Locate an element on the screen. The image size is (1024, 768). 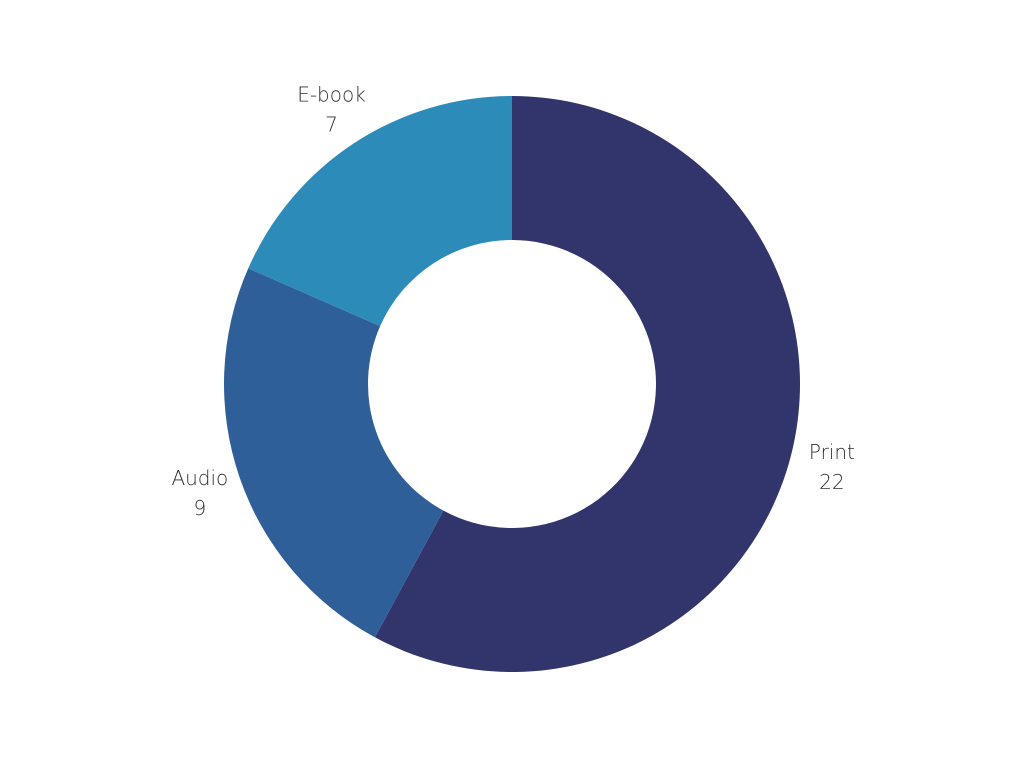
slice-label-print: Print is located at coordinates (832, 452).